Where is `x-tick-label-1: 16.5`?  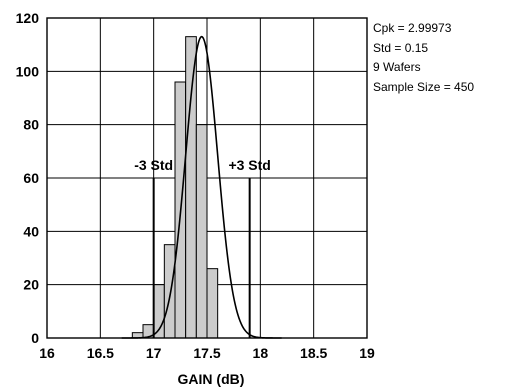
x-tick-label-1: 16.5 is located at coordinates (100, 353).